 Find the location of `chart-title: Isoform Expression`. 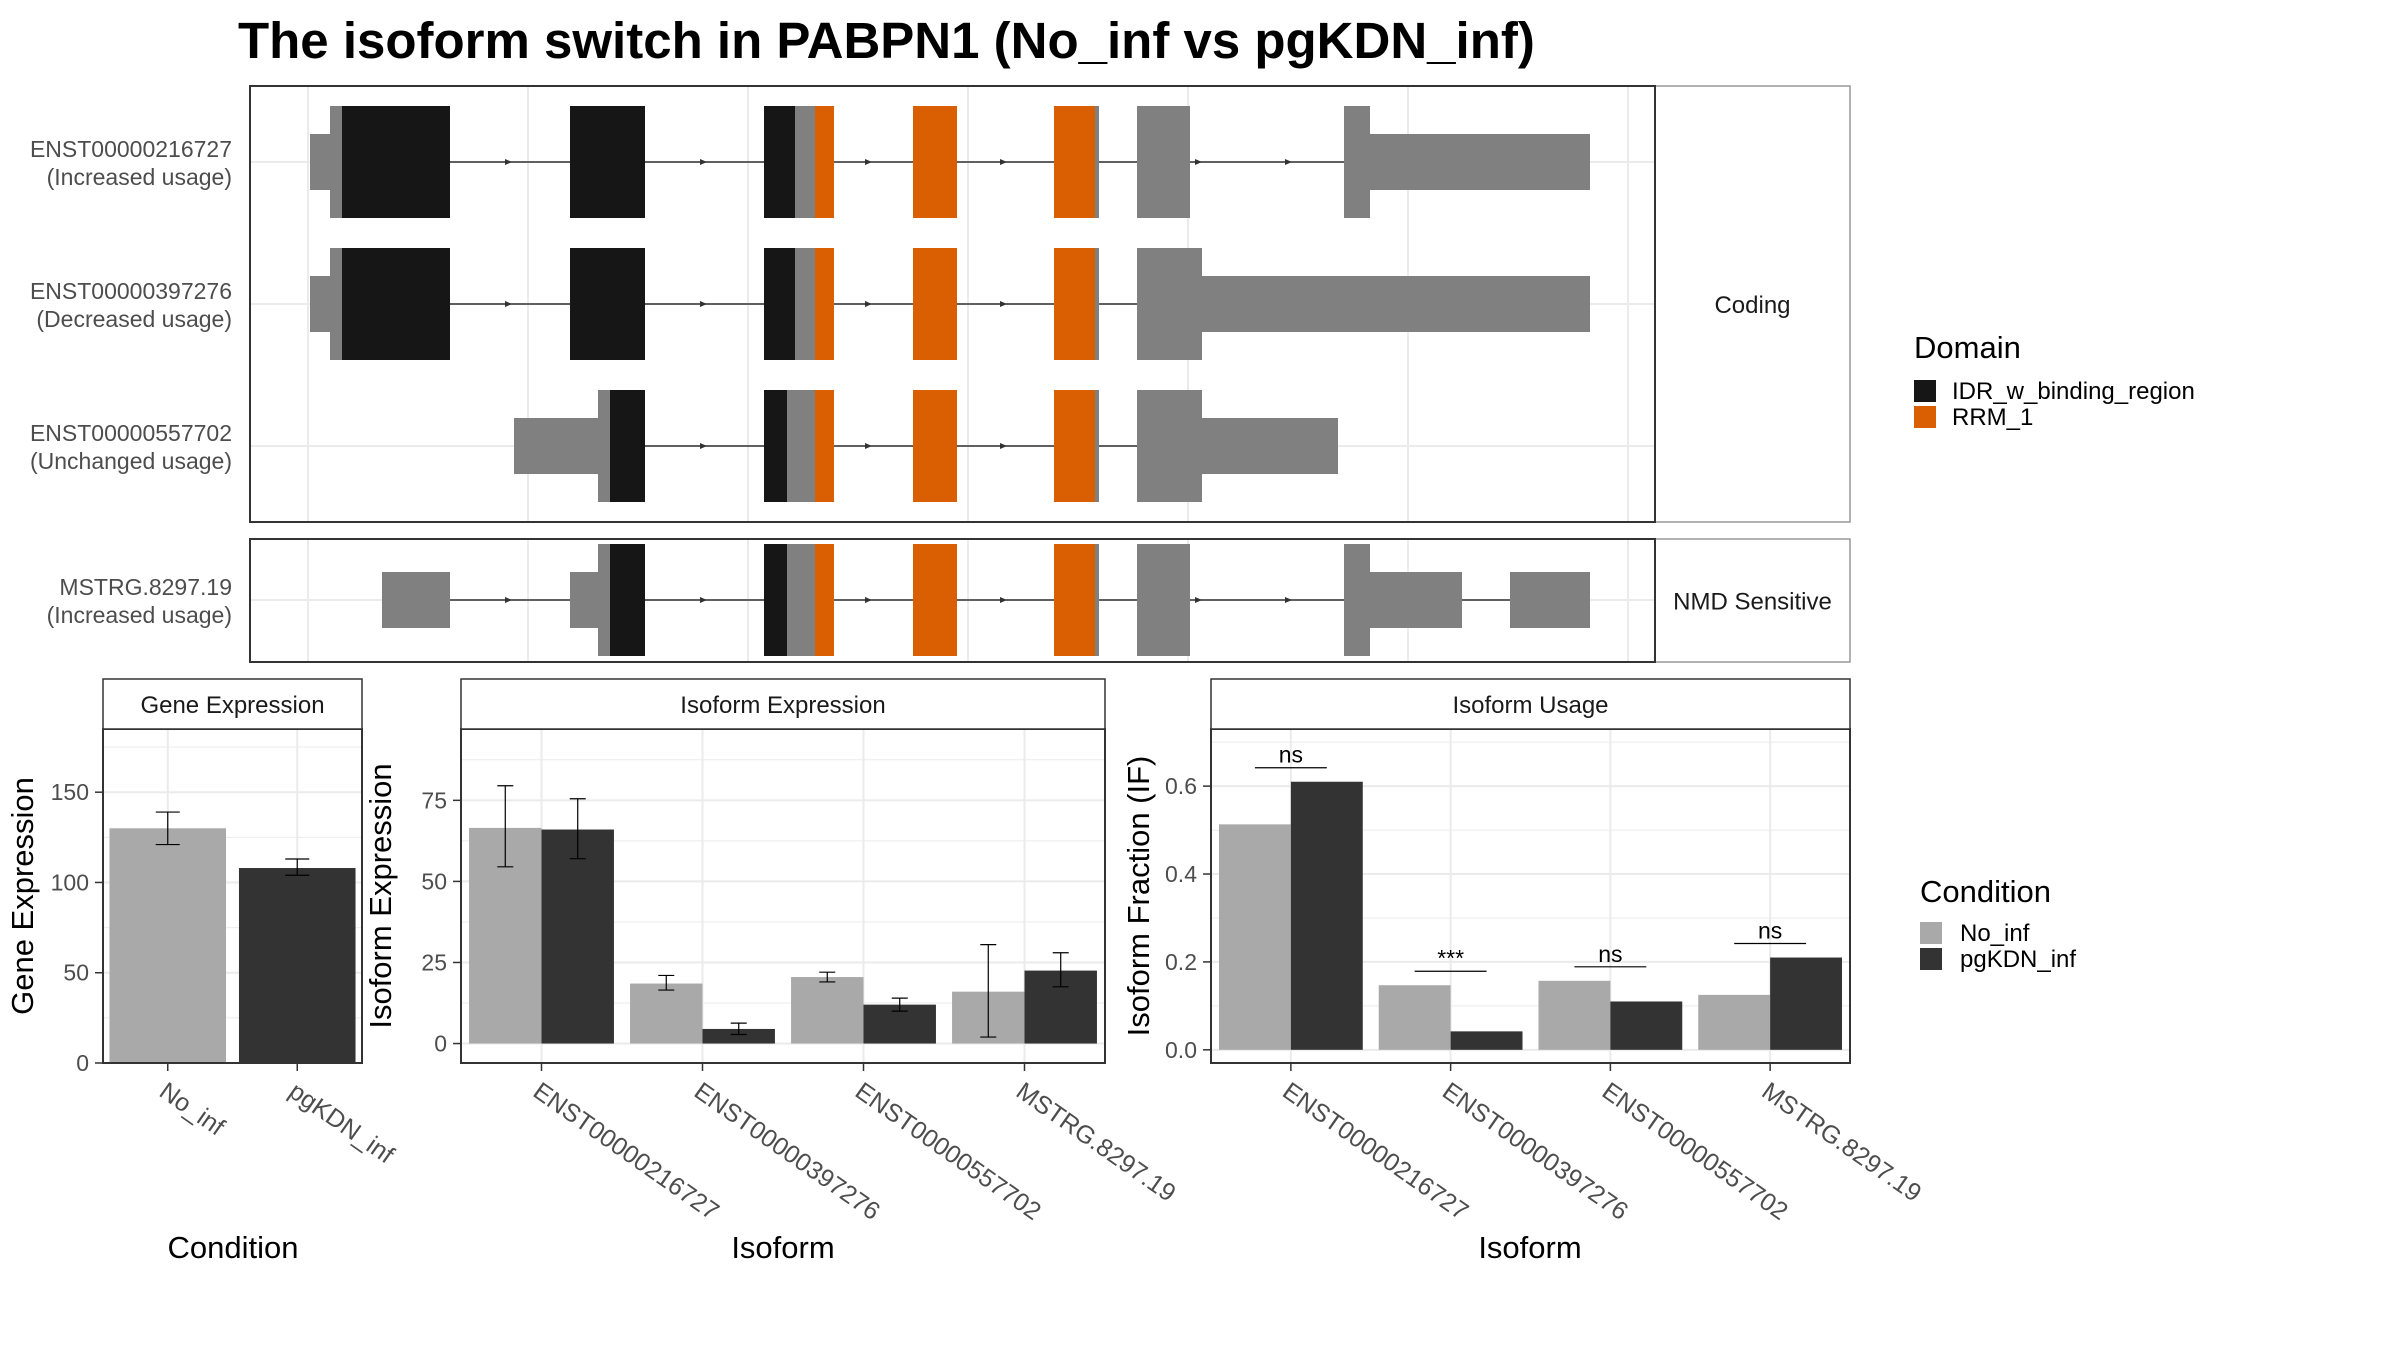

chart-title: Isoform Expression is located at coordinates (782, 705).